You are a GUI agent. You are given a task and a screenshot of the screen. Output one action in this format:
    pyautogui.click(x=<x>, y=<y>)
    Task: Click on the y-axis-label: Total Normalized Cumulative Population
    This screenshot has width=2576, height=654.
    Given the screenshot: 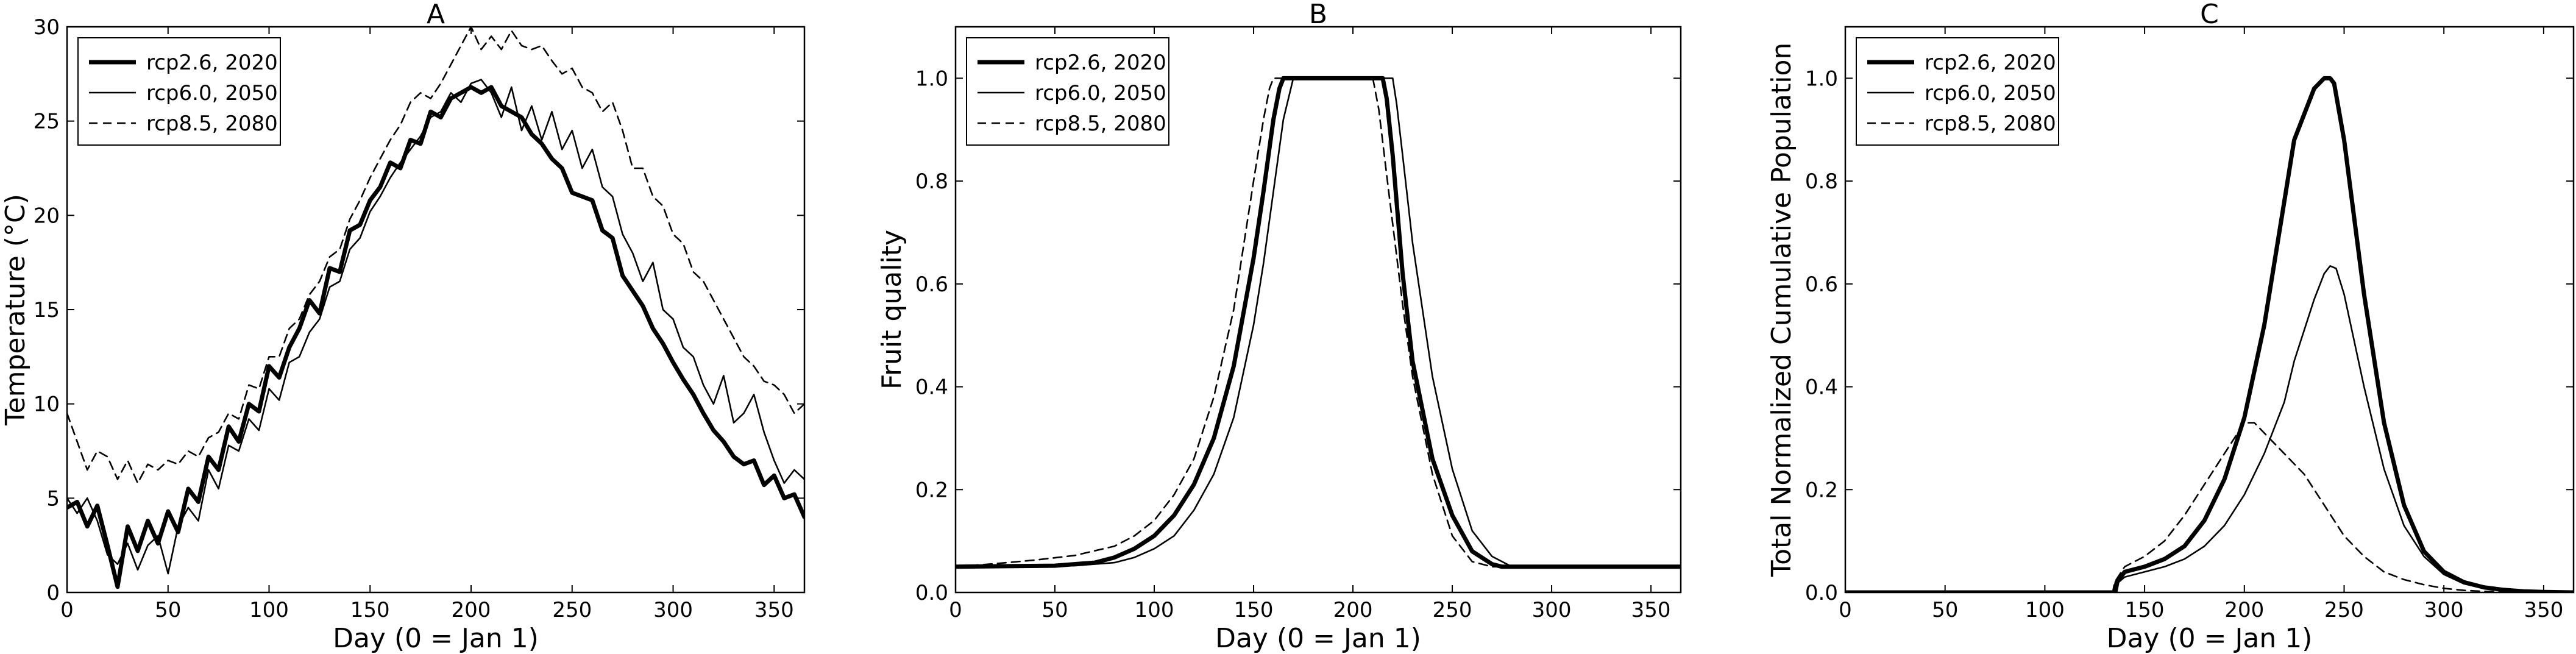 What is the action you would take?
    pyautogui.click(x=1782, y=310)
    